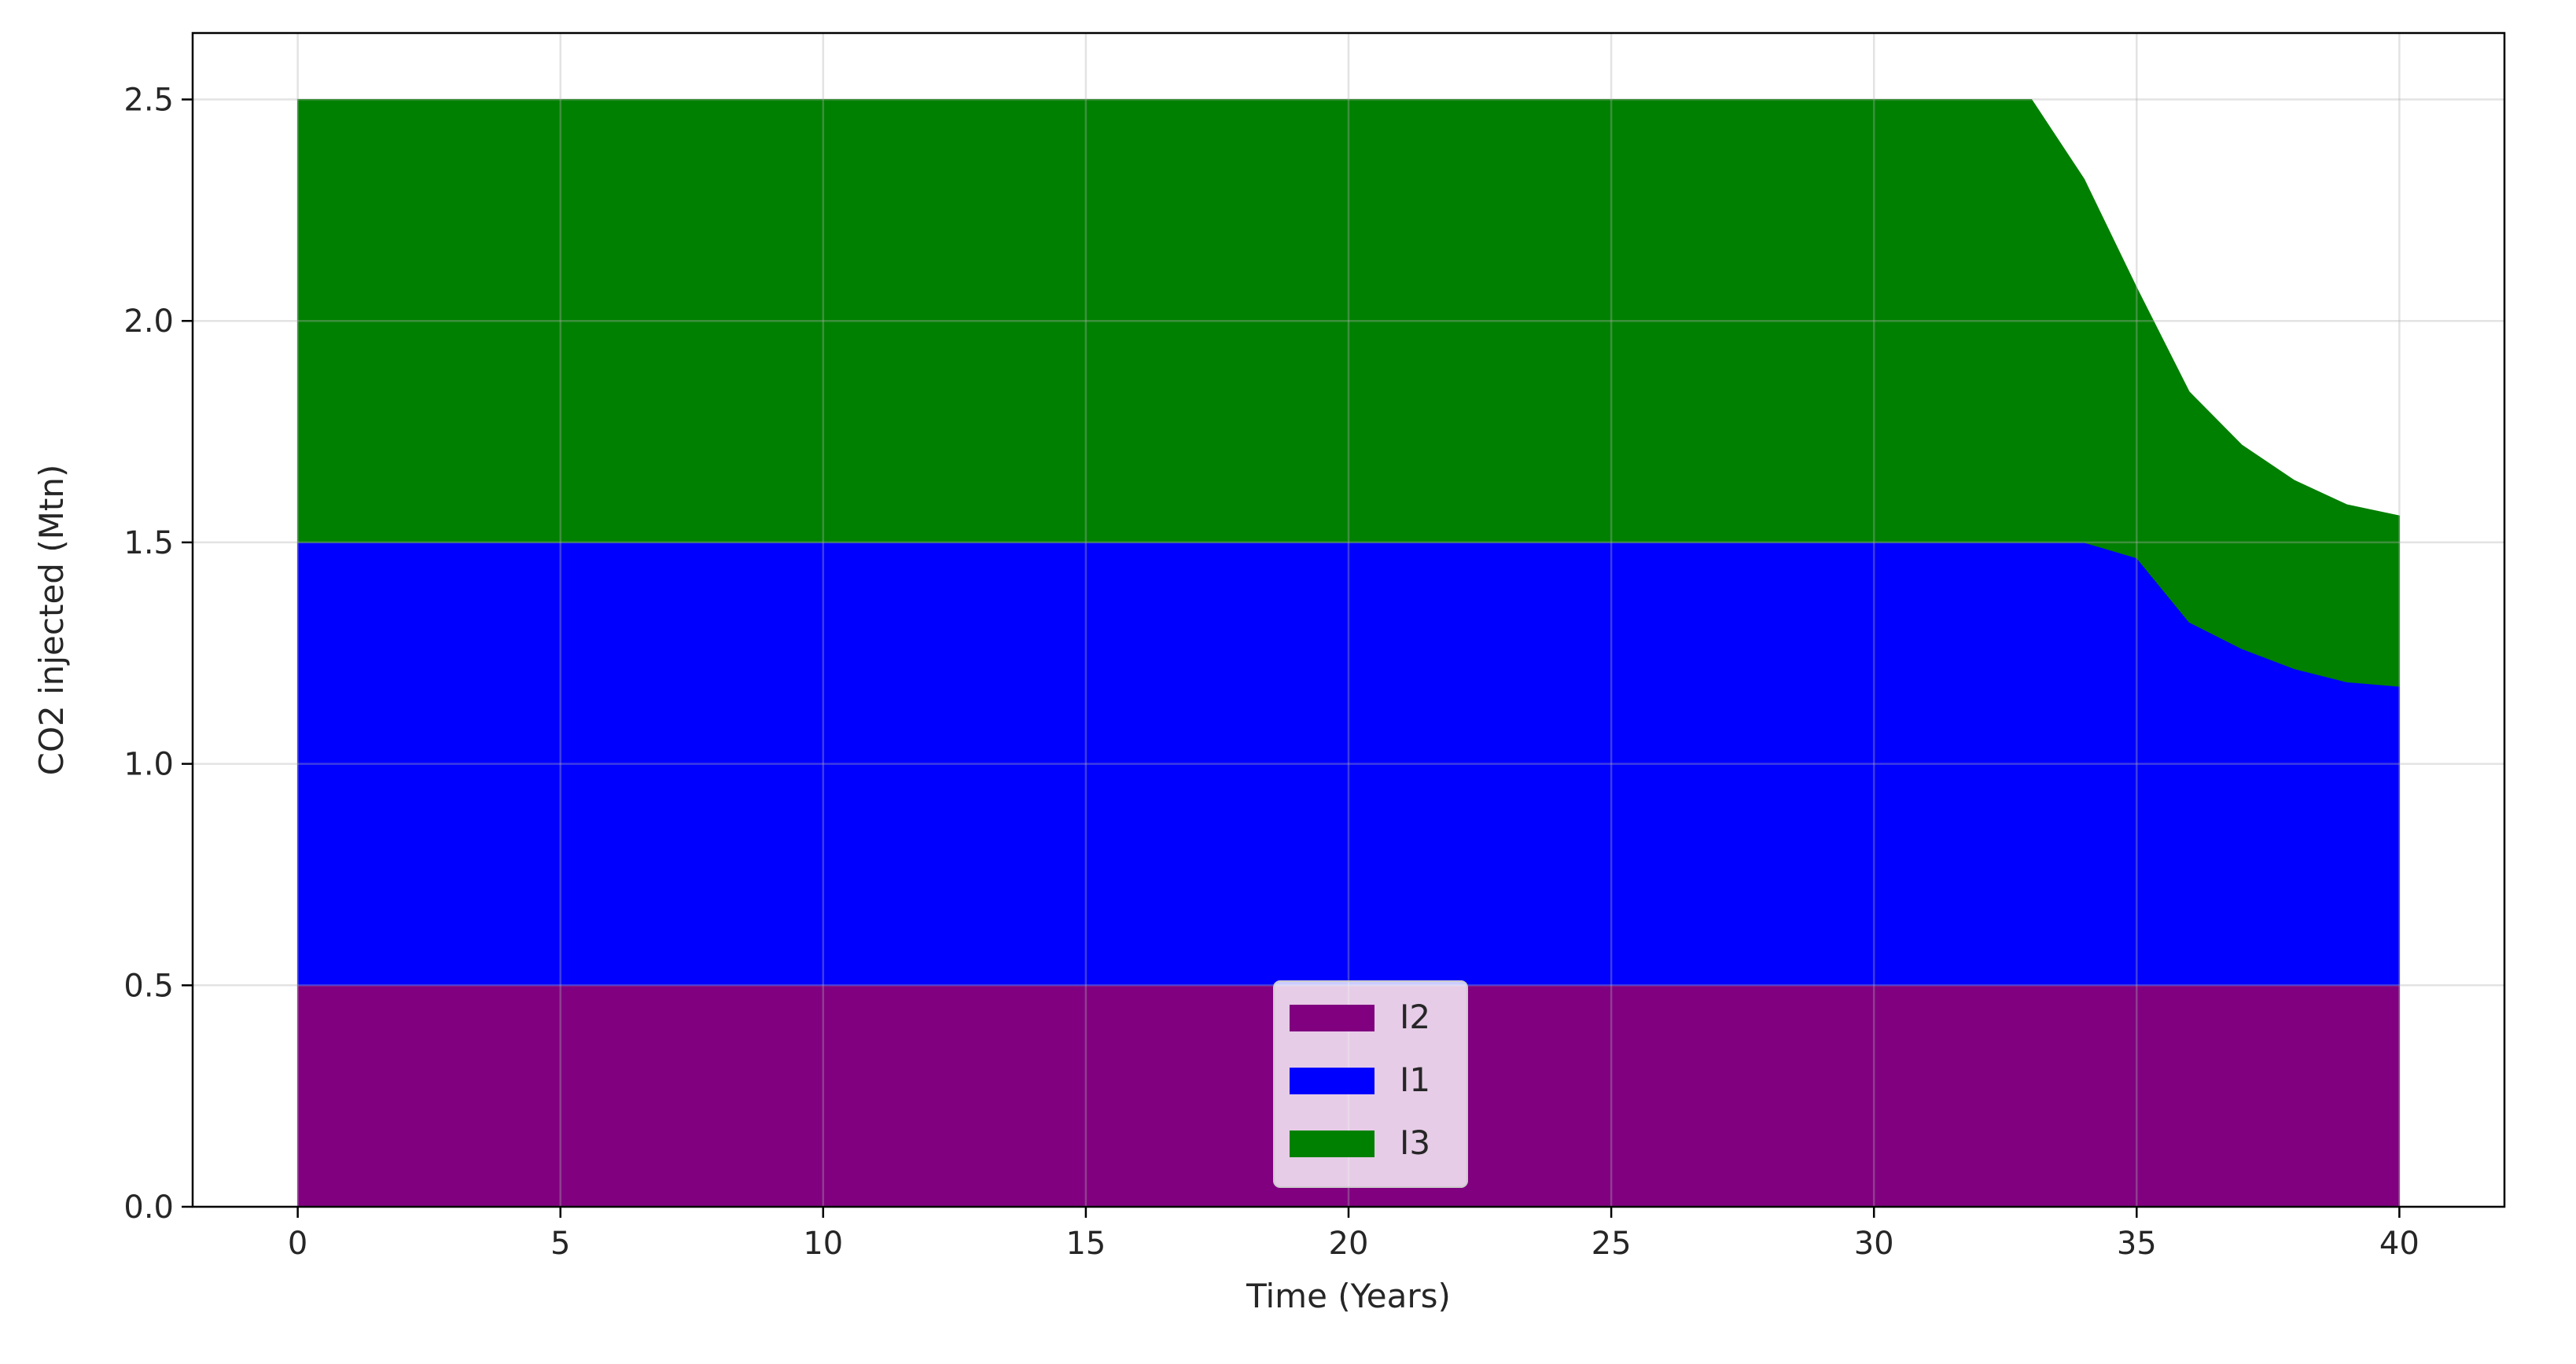  Describe the element at coordinates (148, 101) in the screenshot. I see `y-tick-label: 2.5` at that location.